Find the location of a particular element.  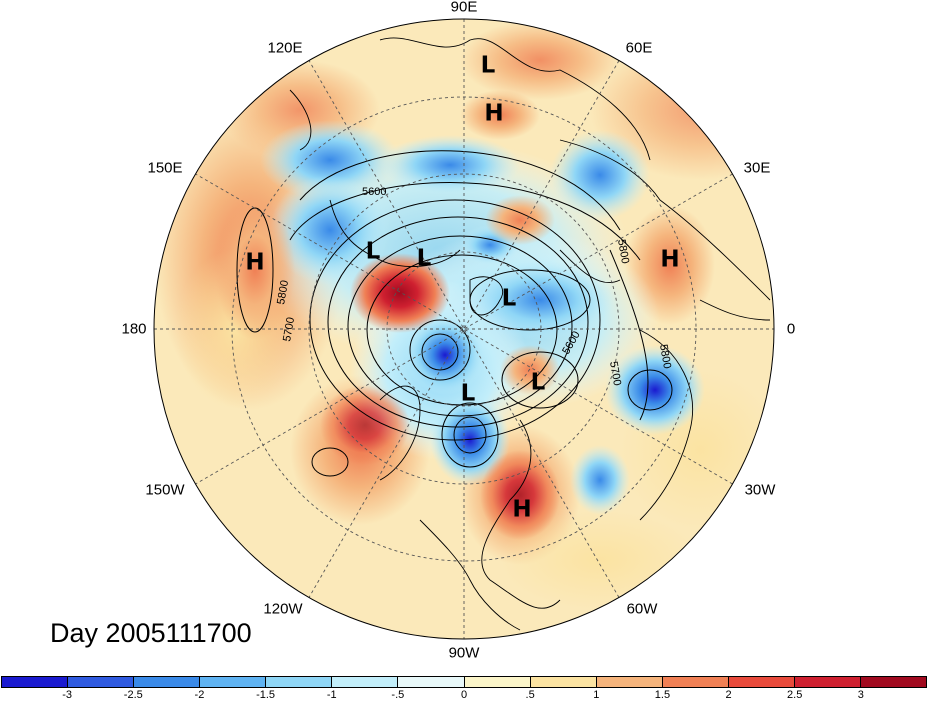

colorbar-tick-label: -3 is located at coordinates (67, 695).